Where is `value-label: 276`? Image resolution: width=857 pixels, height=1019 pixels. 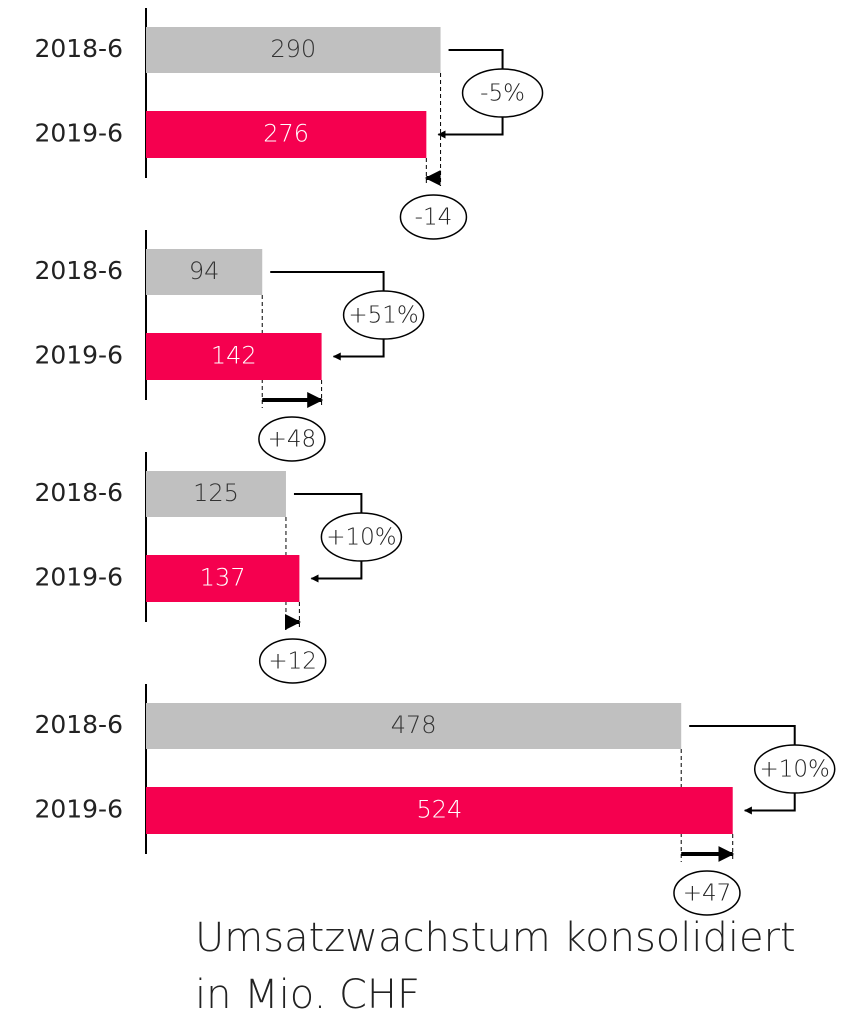 value-label: 276 is located at coordinates (286, 134).